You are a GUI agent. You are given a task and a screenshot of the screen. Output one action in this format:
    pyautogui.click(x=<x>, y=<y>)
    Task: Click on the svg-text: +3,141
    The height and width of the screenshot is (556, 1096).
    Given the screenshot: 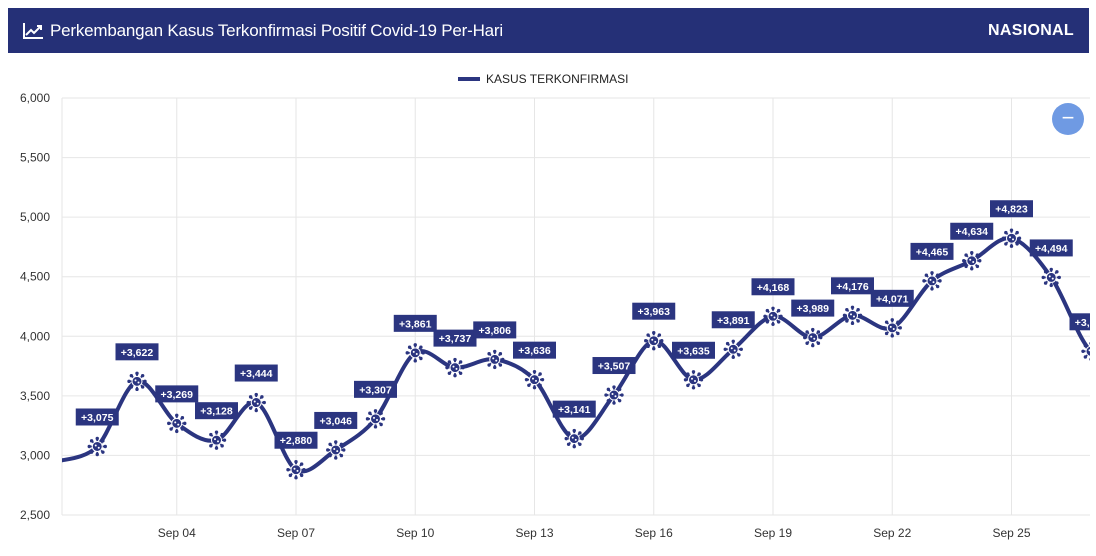 What is the action you would take?
    pyautogui.click(x=574, y=410)
    